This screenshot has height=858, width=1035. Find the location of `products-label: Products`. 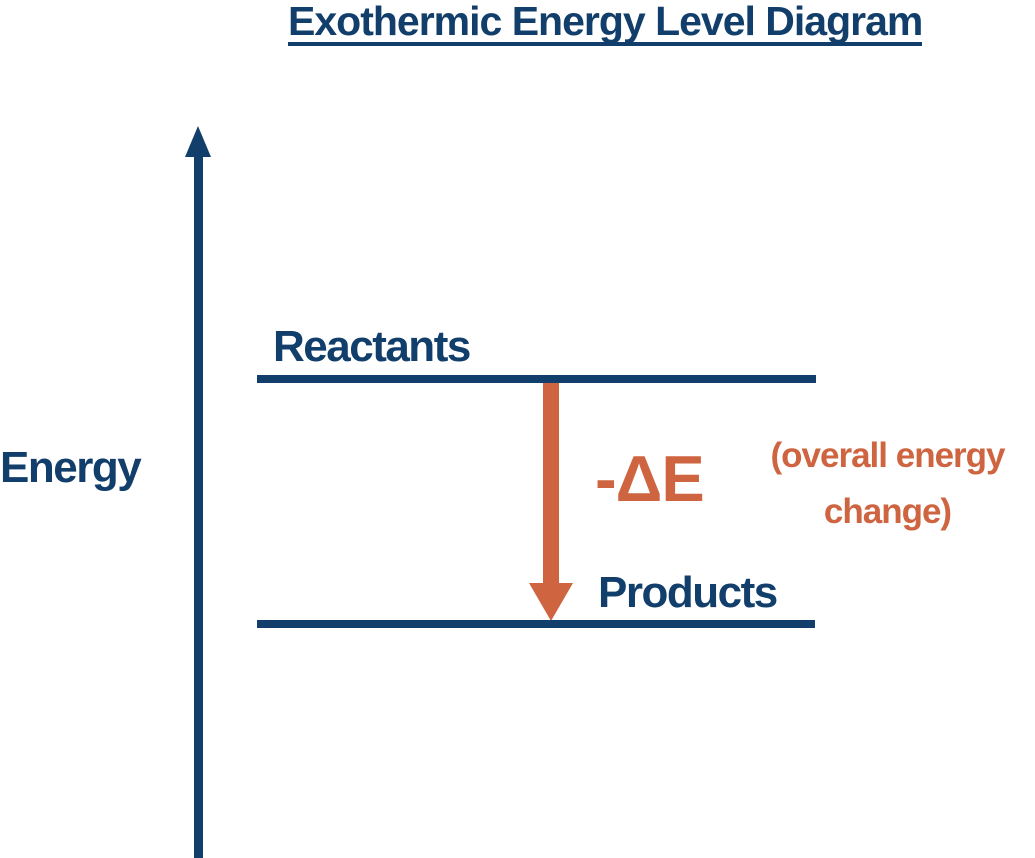

products-label: Products is located at coordinates (688, 592).